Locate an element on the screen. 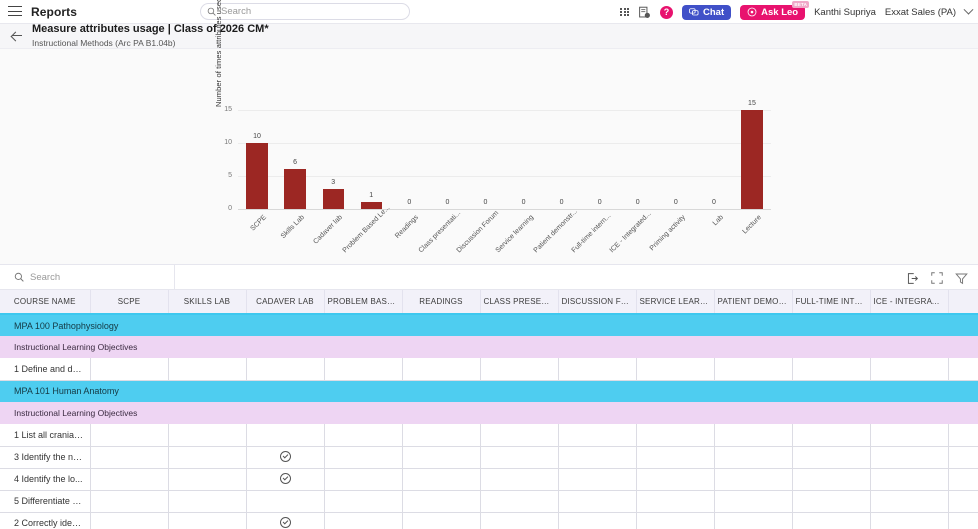 This screenshot has height=529, width=978. chevron-down-icon is located at coordinates (968, 9).